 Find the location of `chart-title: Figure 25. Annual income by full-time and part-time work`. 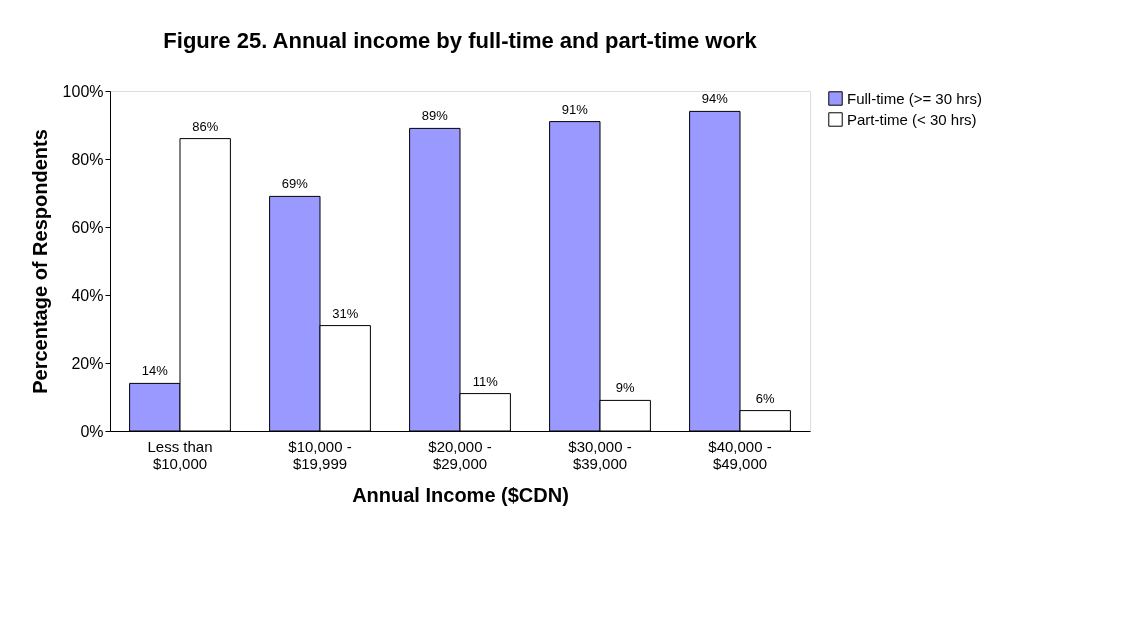

chart-title: Figure 25. Annual income by full-time and part-time work is located at coordinates (460, 40).